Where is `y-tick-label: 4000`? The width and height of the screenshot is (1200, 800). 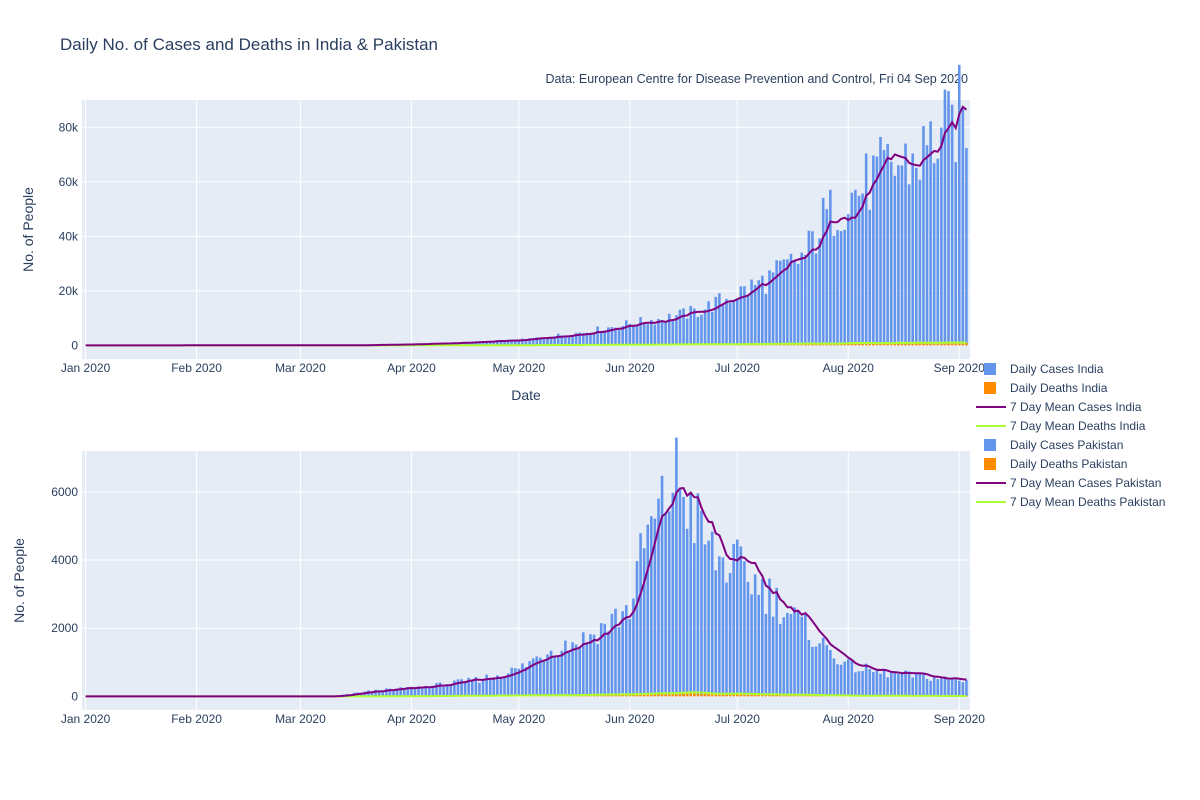 y-tick-label: 4000 is located at coordinates (64, 560).